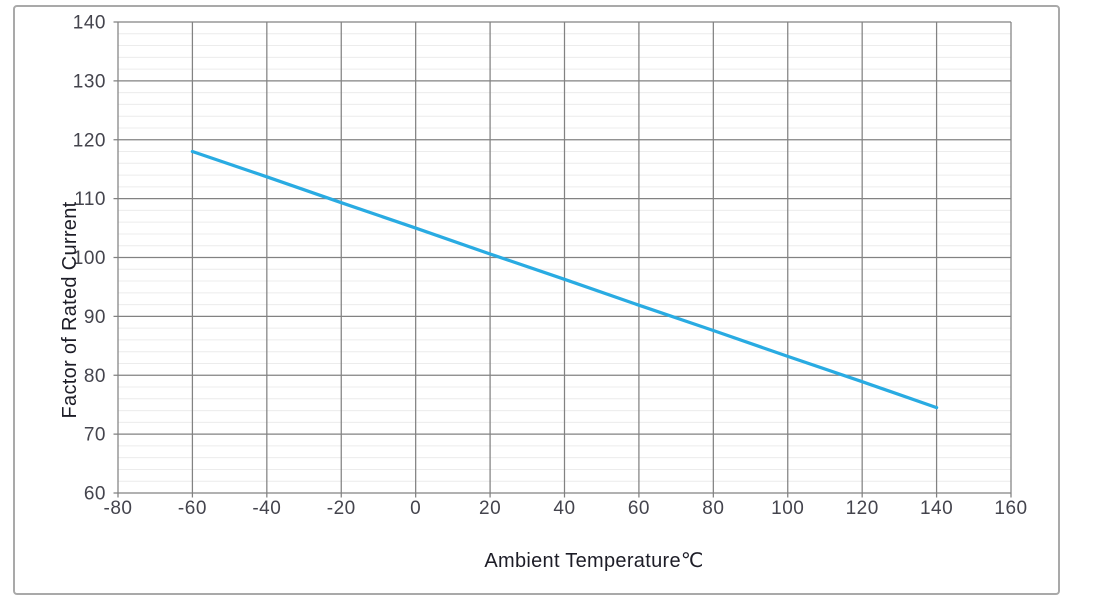 This screenshot has height=614, width=1098. Describe the element at coordinates (95, 376) in the screenshot. I see `y-tick-label: 80` at that location.